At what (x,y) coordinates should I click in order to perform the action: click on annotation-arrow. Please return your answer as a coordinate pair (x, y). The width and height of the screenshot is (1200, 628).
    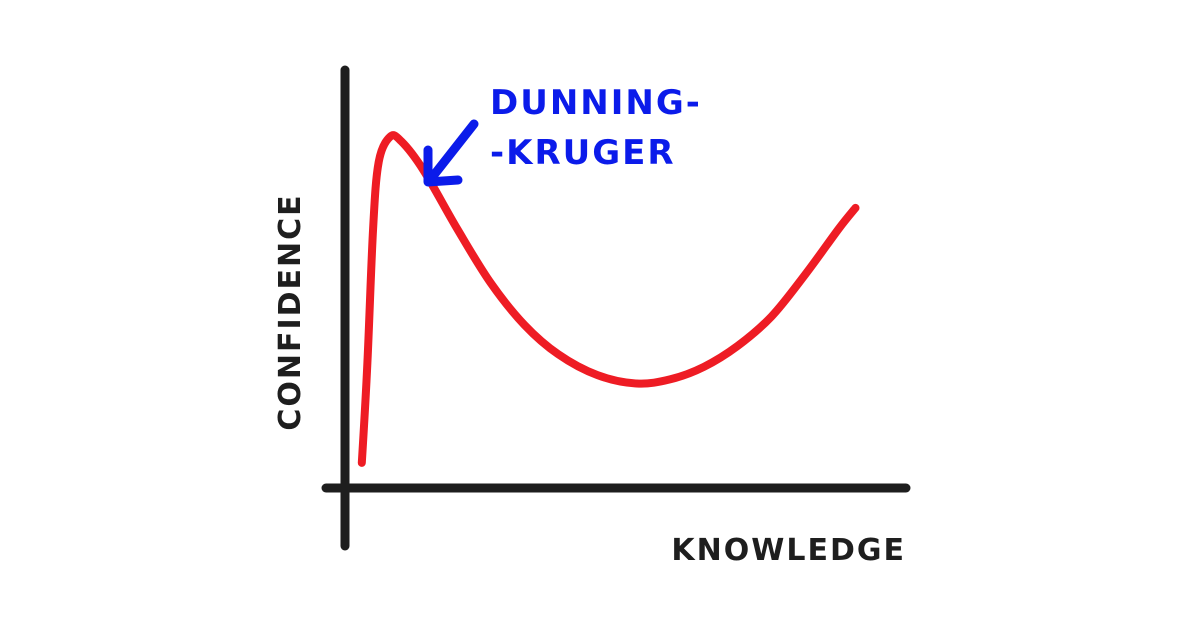
    Looking at the image, I should click on (451, 153).